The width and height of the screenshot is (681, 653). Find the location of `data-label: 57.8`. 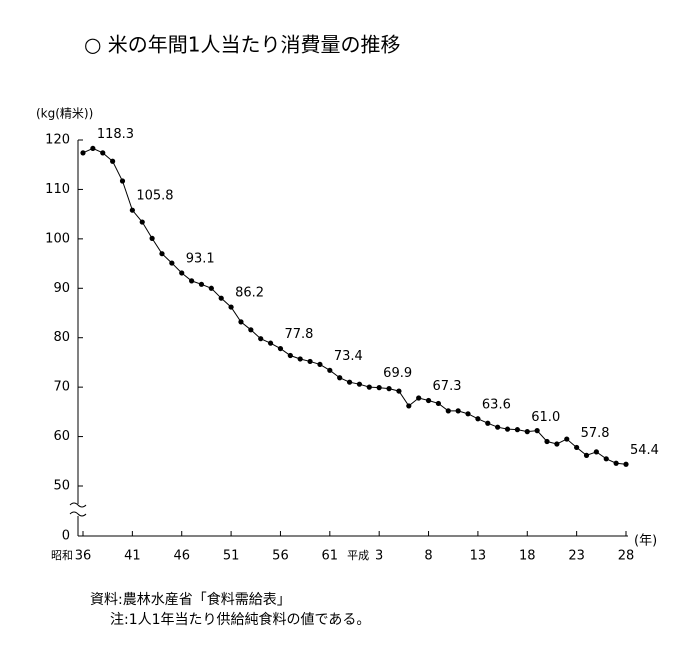

data-label: 57.8 is located at coordinates (595, 433).